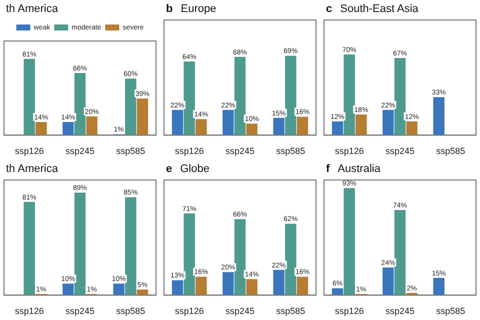  I want to click on text: f, so click(328, 169).